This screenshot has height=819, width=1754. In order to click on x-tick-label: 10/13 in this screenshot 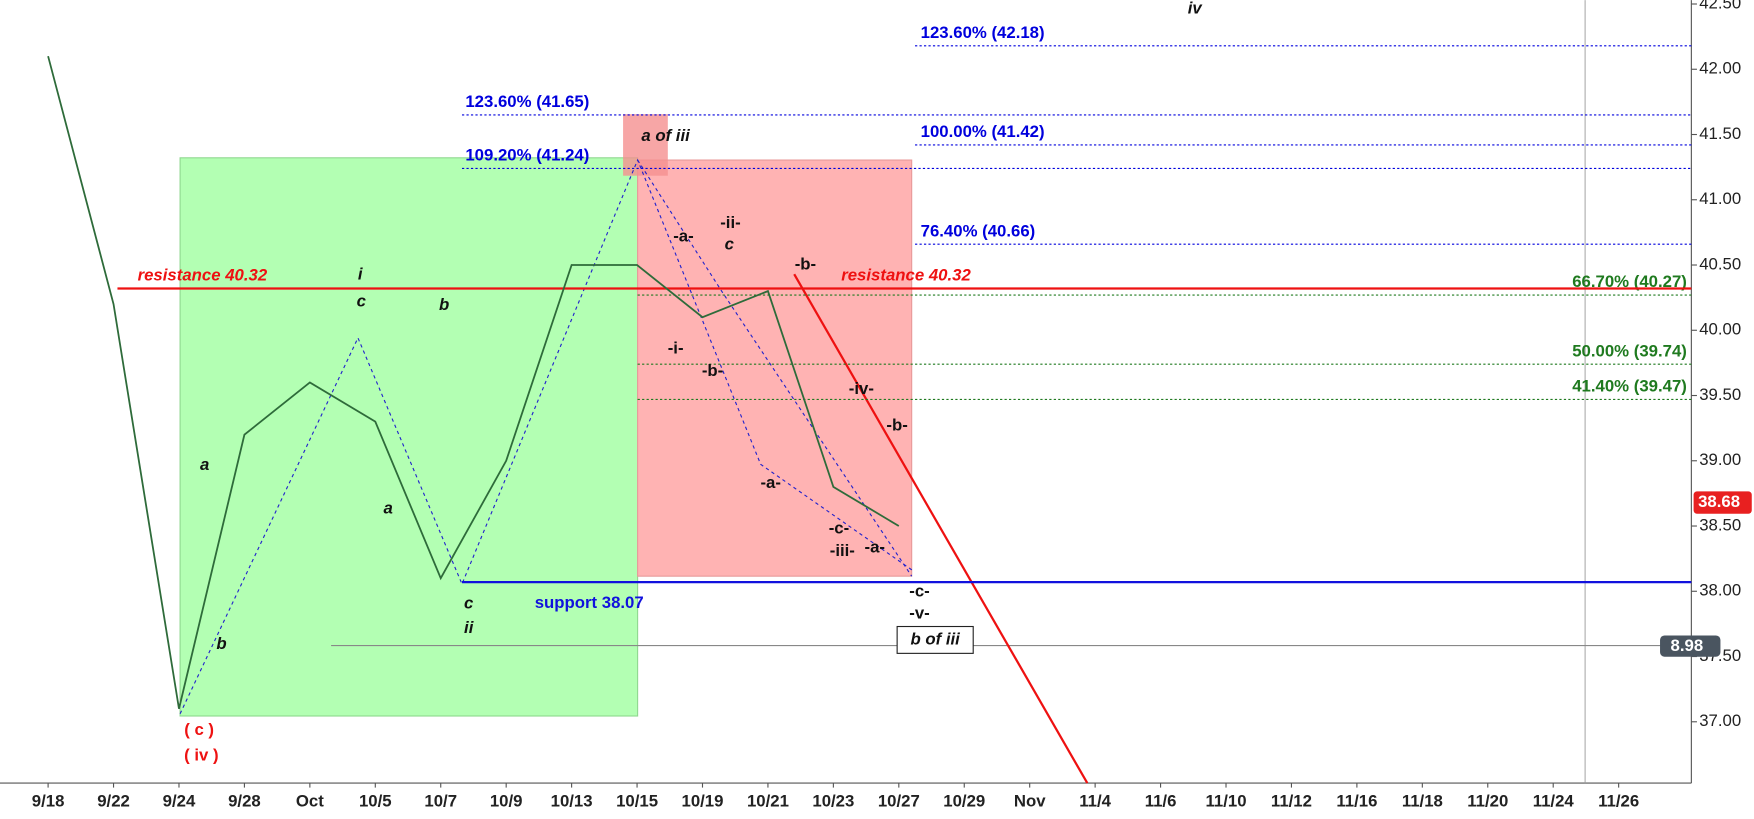, I will do `click(572, 801)`.